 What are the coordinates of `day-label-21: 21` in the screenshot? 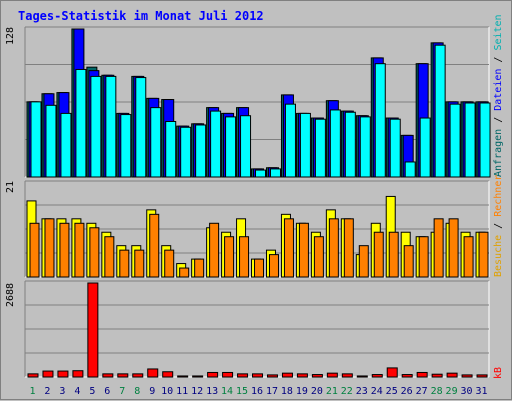 It's located at (332, 391).